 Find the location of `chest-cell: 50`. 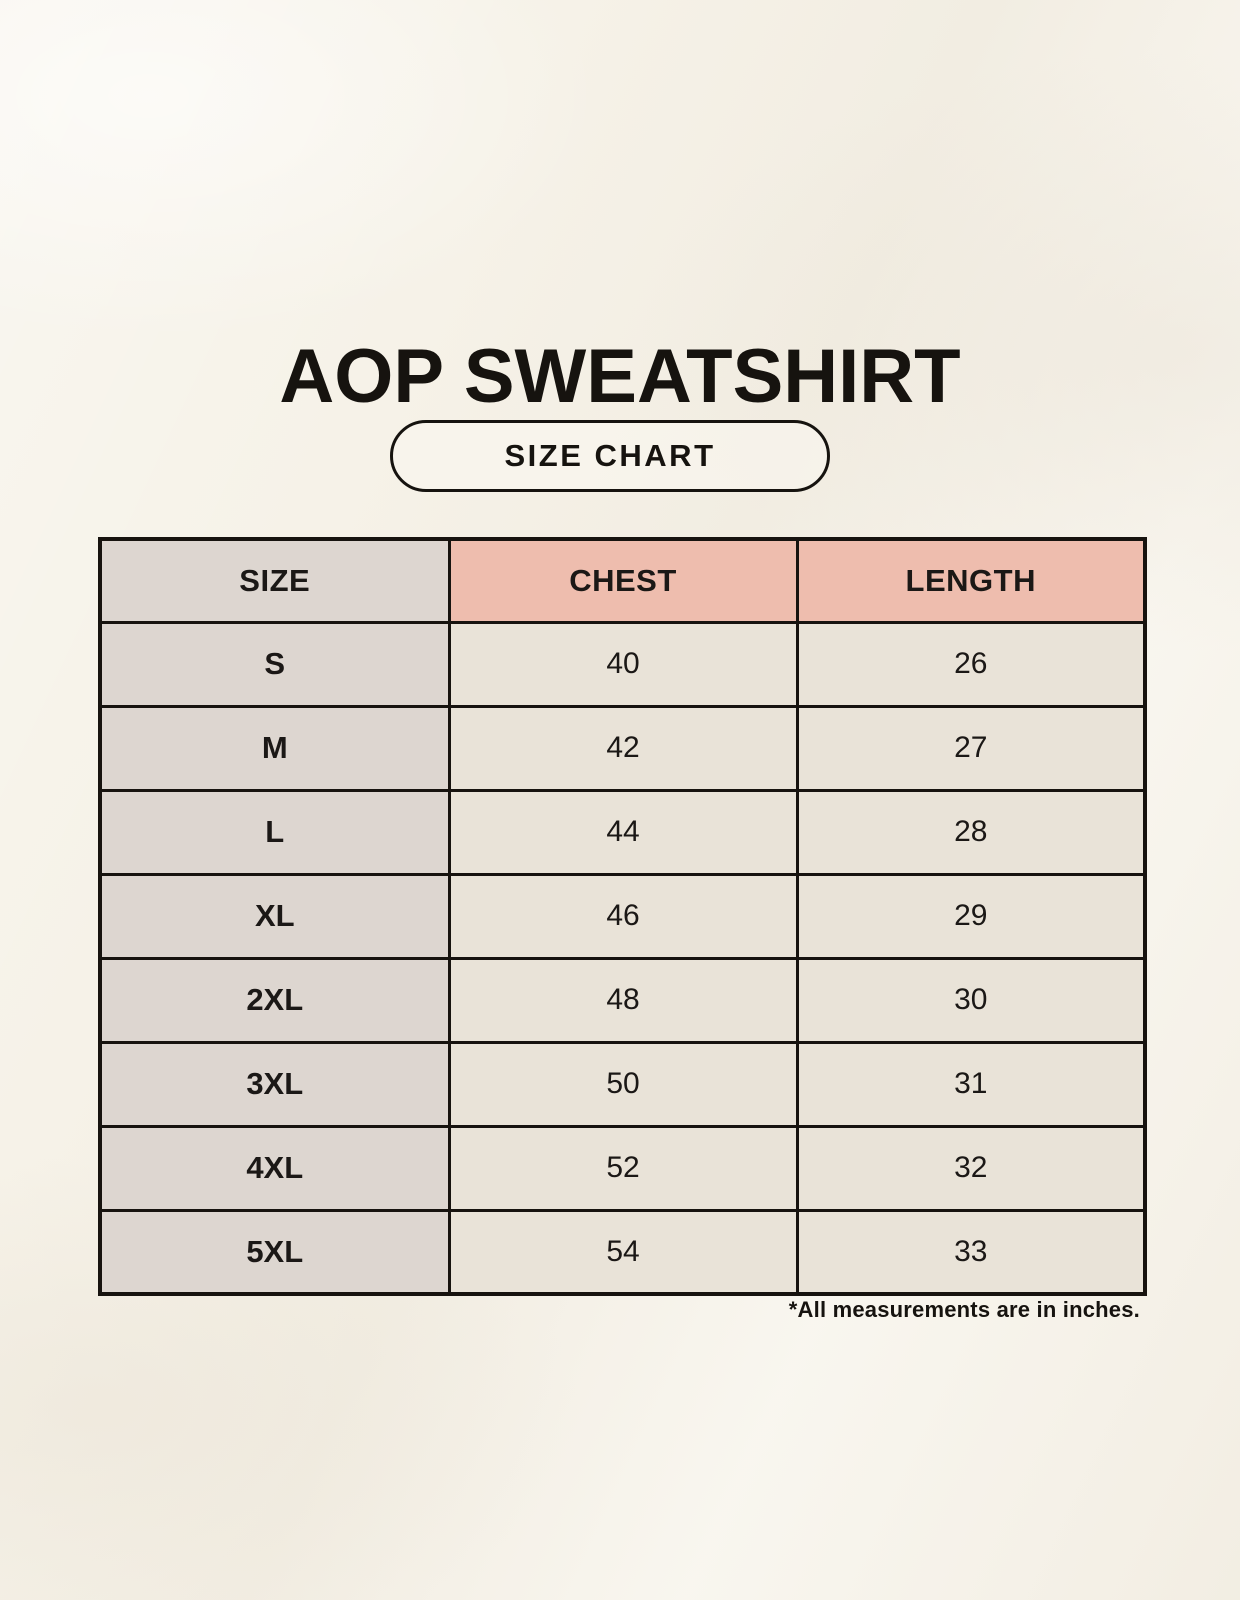

chest-cell: 50 is located at coordinates (623, 1084).